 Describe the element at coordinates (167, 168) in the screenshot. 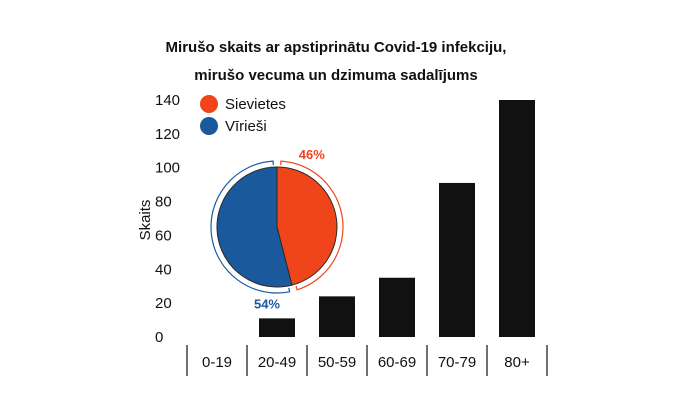

I see `y-tick-label: 100` at that location.